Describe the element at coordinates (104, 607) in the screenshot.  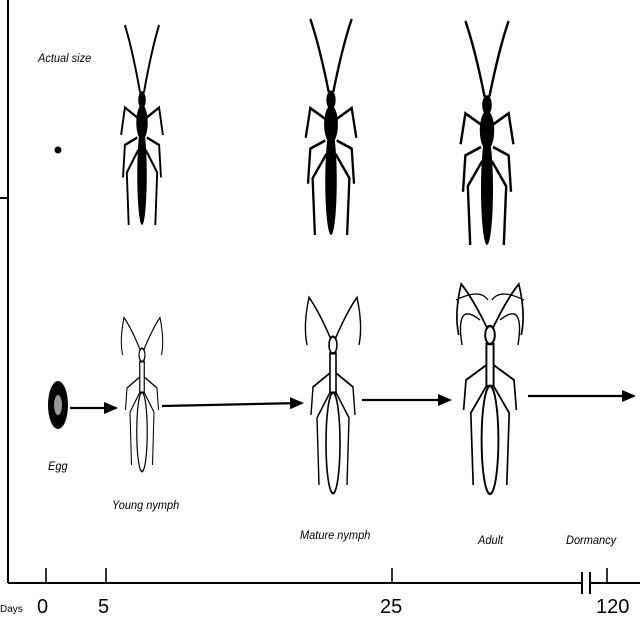
I see `timeline-label-5: 5` at that location.